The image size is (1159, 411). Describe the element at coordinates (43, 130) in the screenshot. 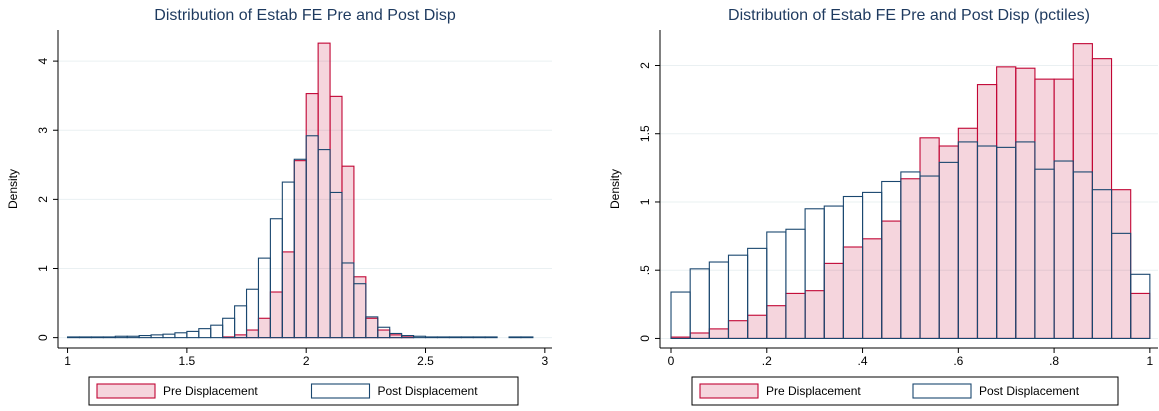

I see `y-tick-label: 3` at that location.